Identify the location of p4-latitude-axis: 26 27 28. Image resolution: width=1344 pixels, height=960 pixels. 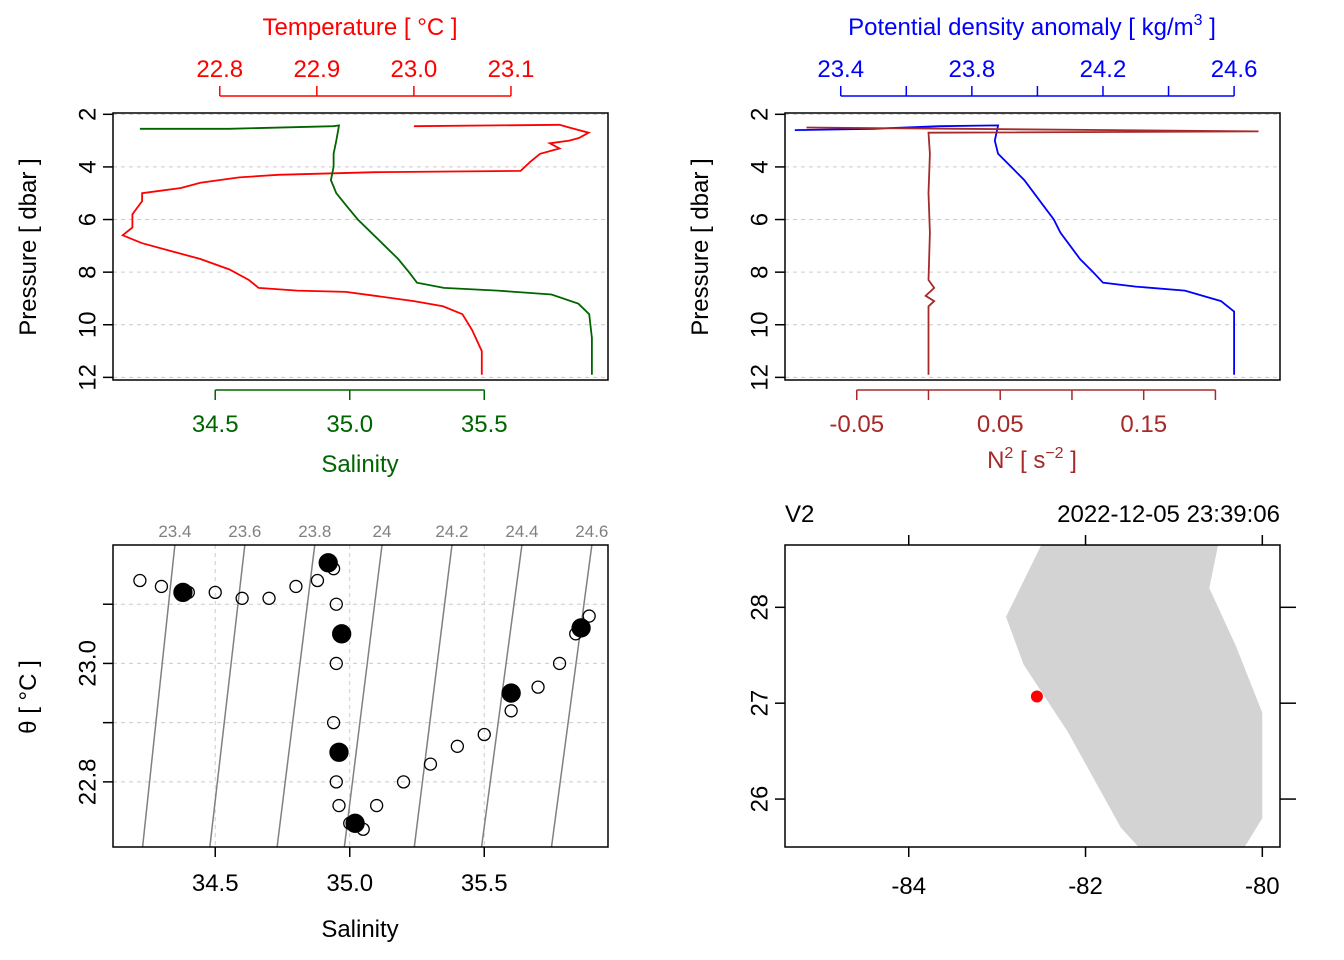
(759, 703).